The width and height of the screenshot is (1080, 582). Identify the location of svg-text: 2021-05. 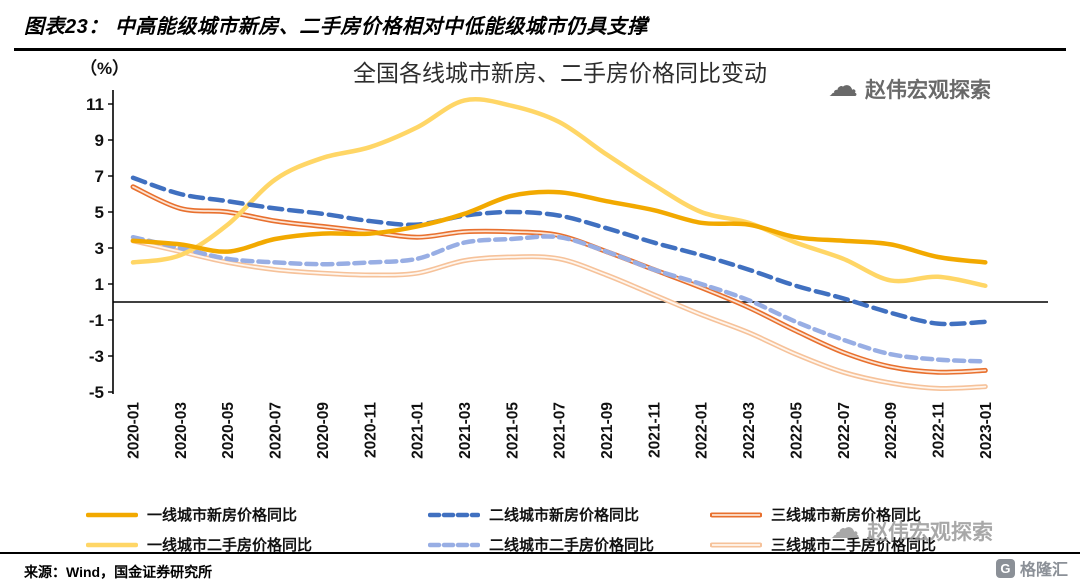
(512, 430).